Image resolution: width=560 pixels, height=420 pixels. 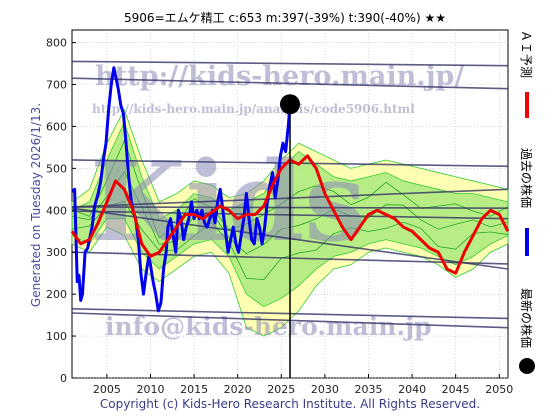 What do you see at coordinates (56, 294) in the screenshot?
I see `y-tick-label: 200` at bounding box center [56, 294].